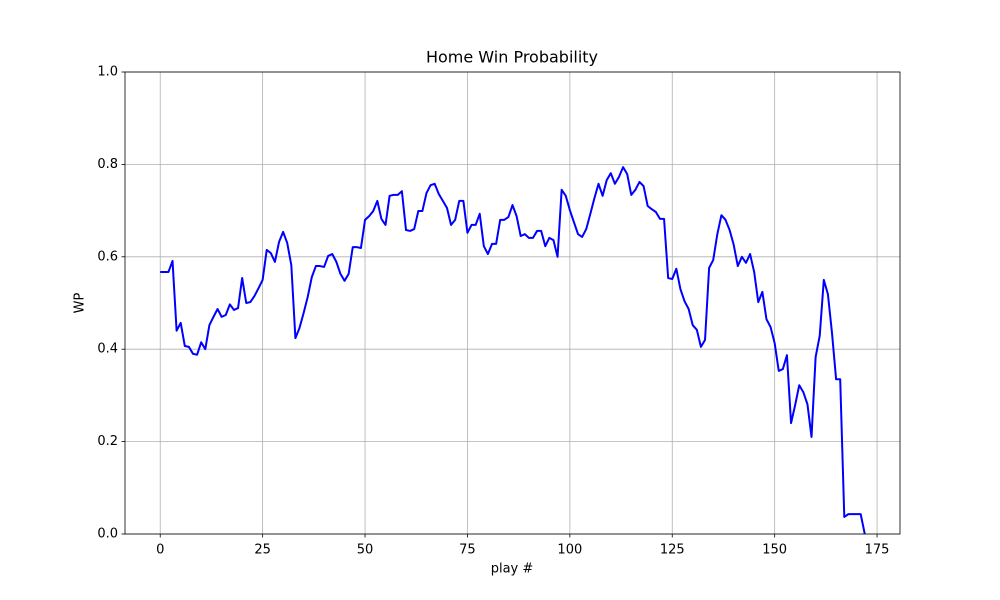 The height and width of the screenshot is (600, 1000). I want to click on x-tick-label: 25, so click(262, 550).